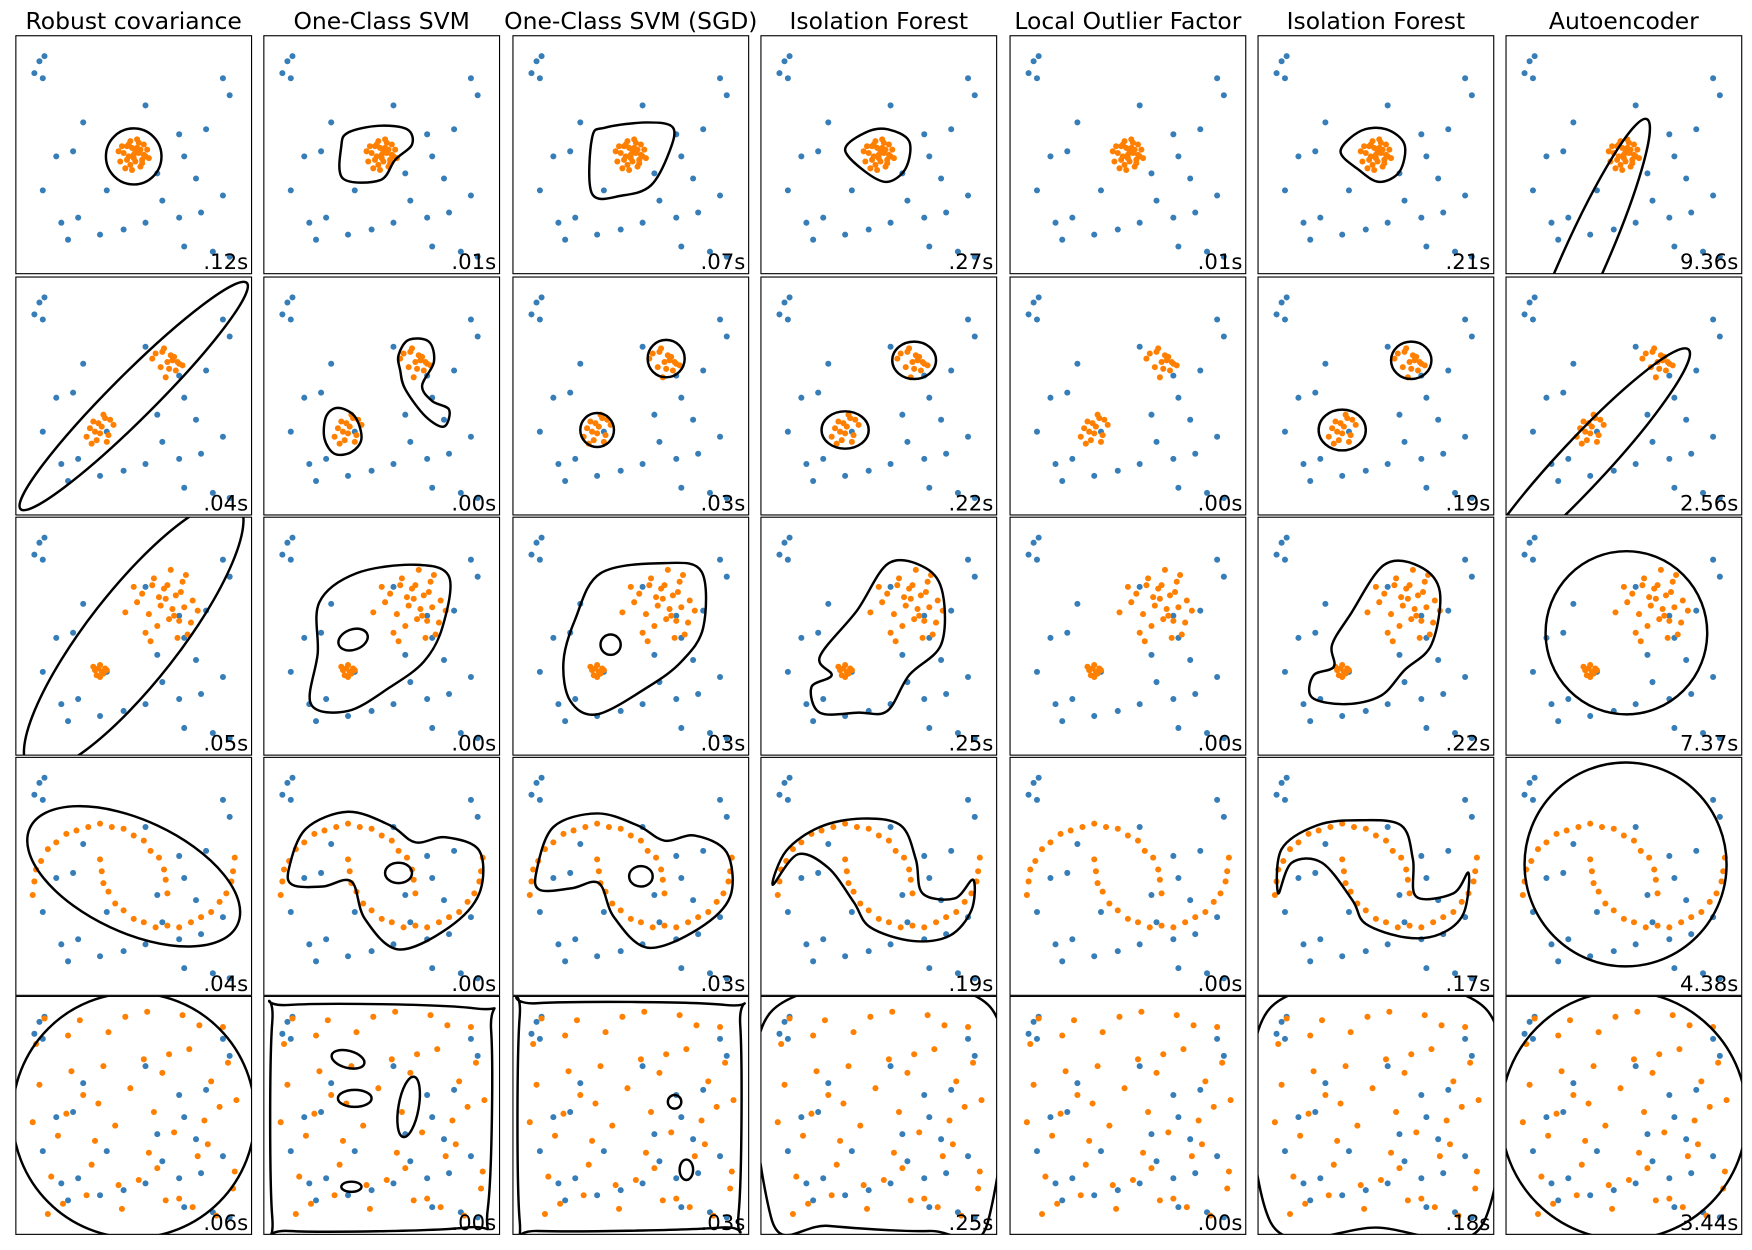 Image resolution: width=1752 pixels, height=1250 pixels. Describe the element at coordinates (631, 396) in the screenshot. I see `panel-frame` at that location.